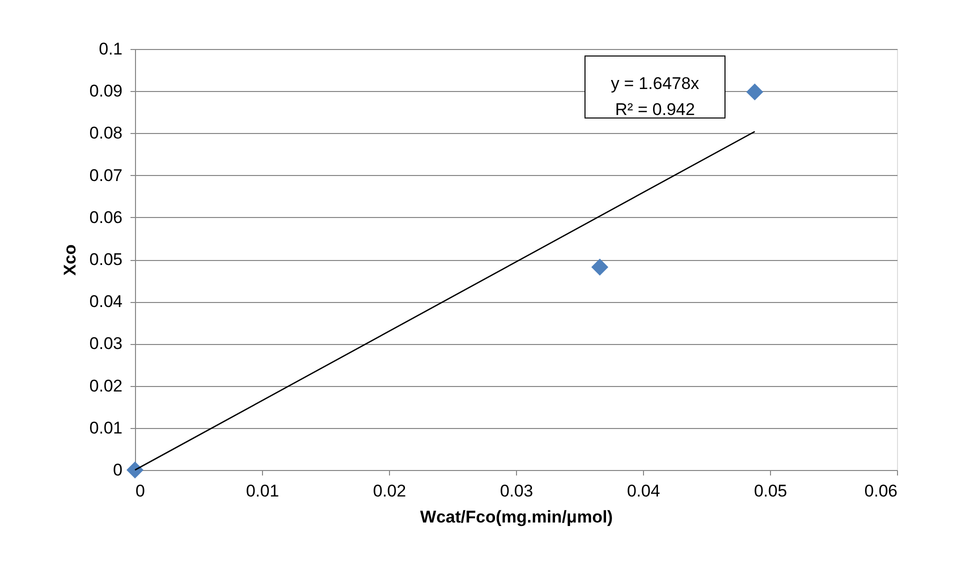 The image size is (957, 579). I want to click on x-tick-label: 0.03, so click(517, 491).